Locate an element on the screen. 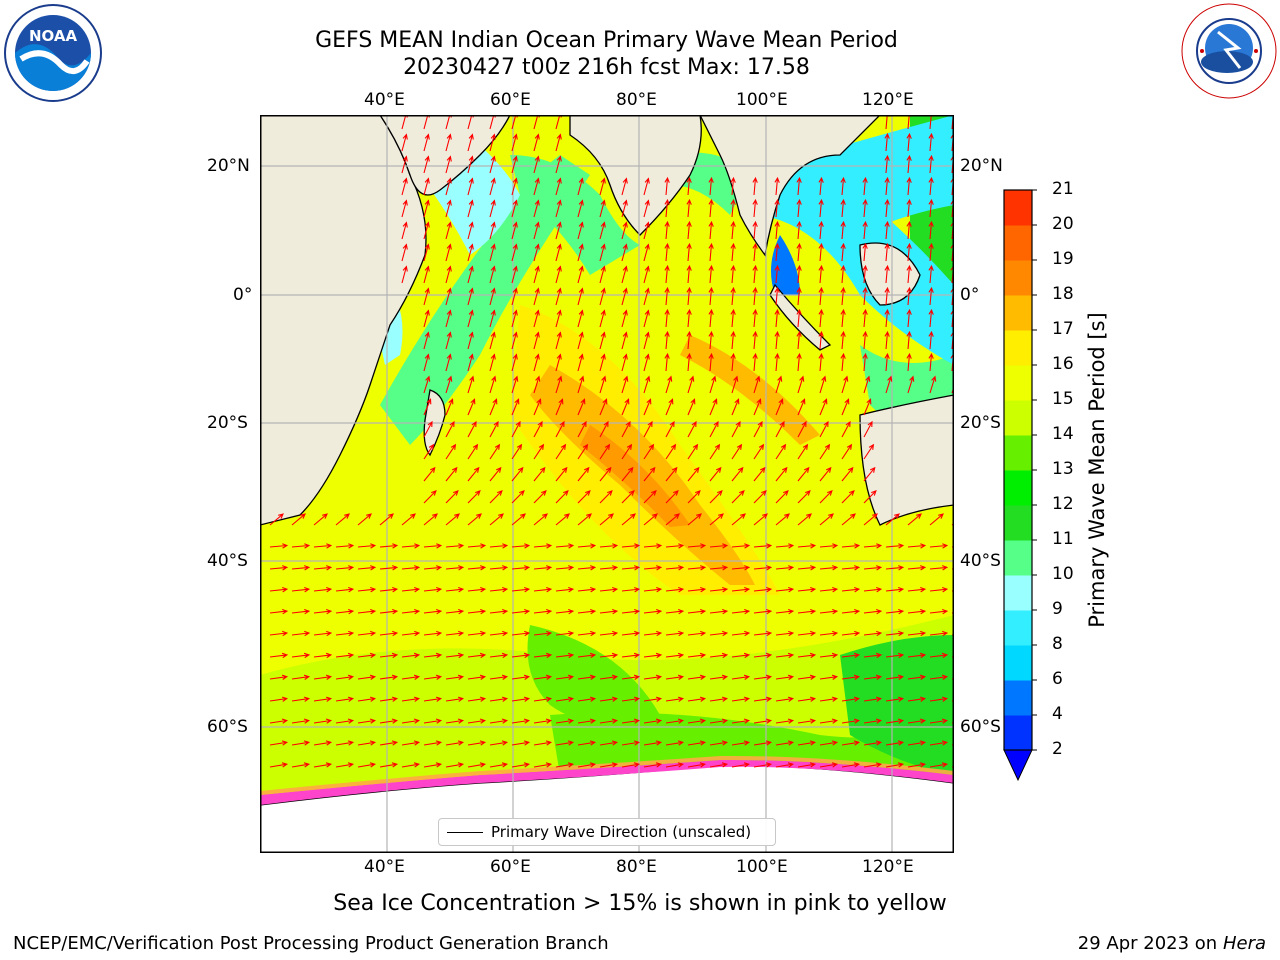 The width and height of the screenshot is (1280, 960). colorbar-tick-label: 21 is located at coordinates (1063, 189).